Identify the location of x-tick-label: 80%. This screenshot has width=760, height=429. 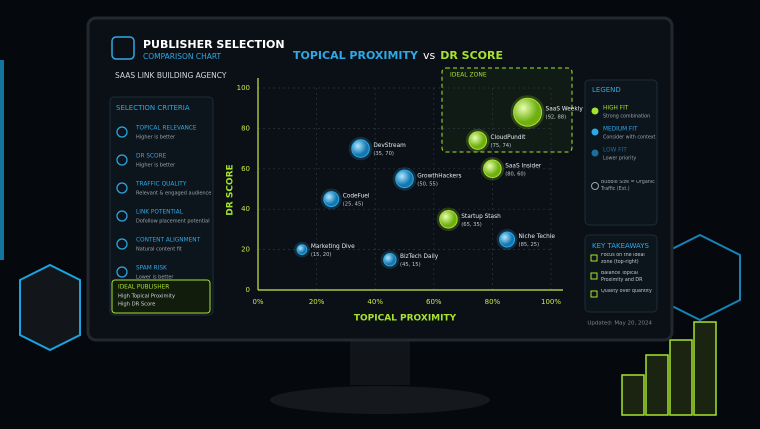
(493, 302).